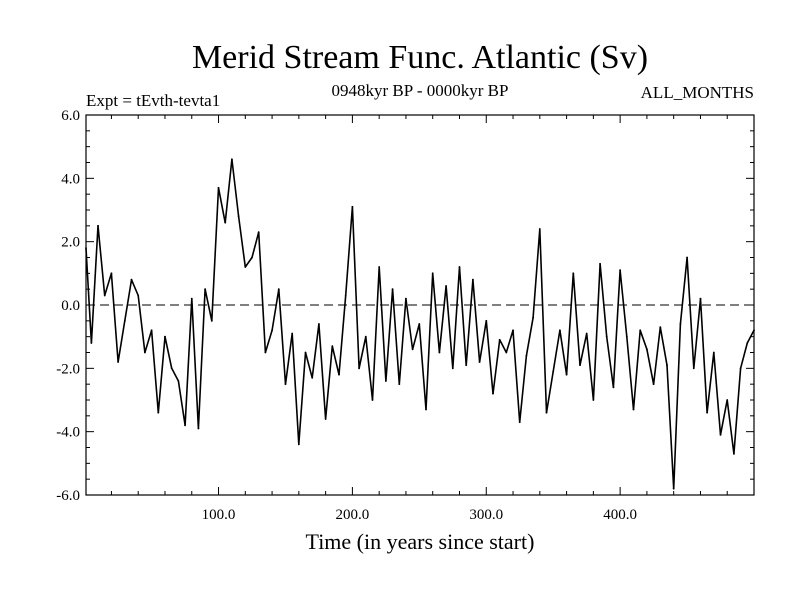 Image resolution: width=800 pixels, height=600 pixels. I want to click on time-range-label: 0948kyr BP - 0000kyr BP, so click(420, 90).